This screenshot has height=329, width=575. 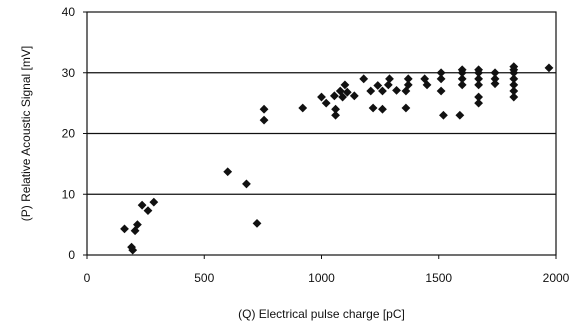 What do you see at coordinates (26, 133) in the screenshot?
I see `y-axis-label: (P) Relative Acoustic Signal [mV]` at bounding box center [26, 133].